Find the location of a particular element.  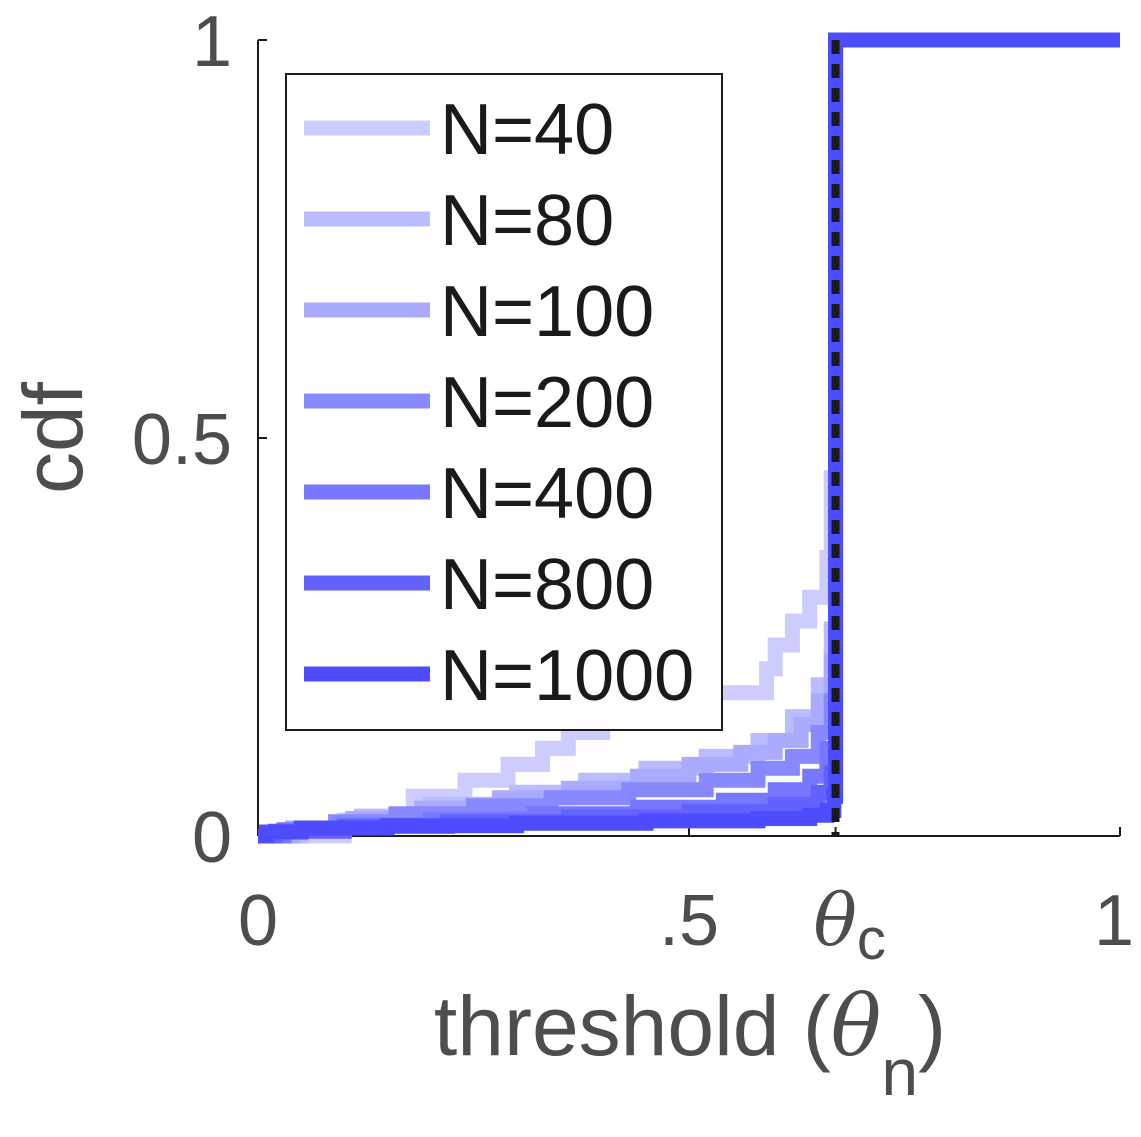

x-axis-label-subscript: n is located at coordinates (899, 1072).